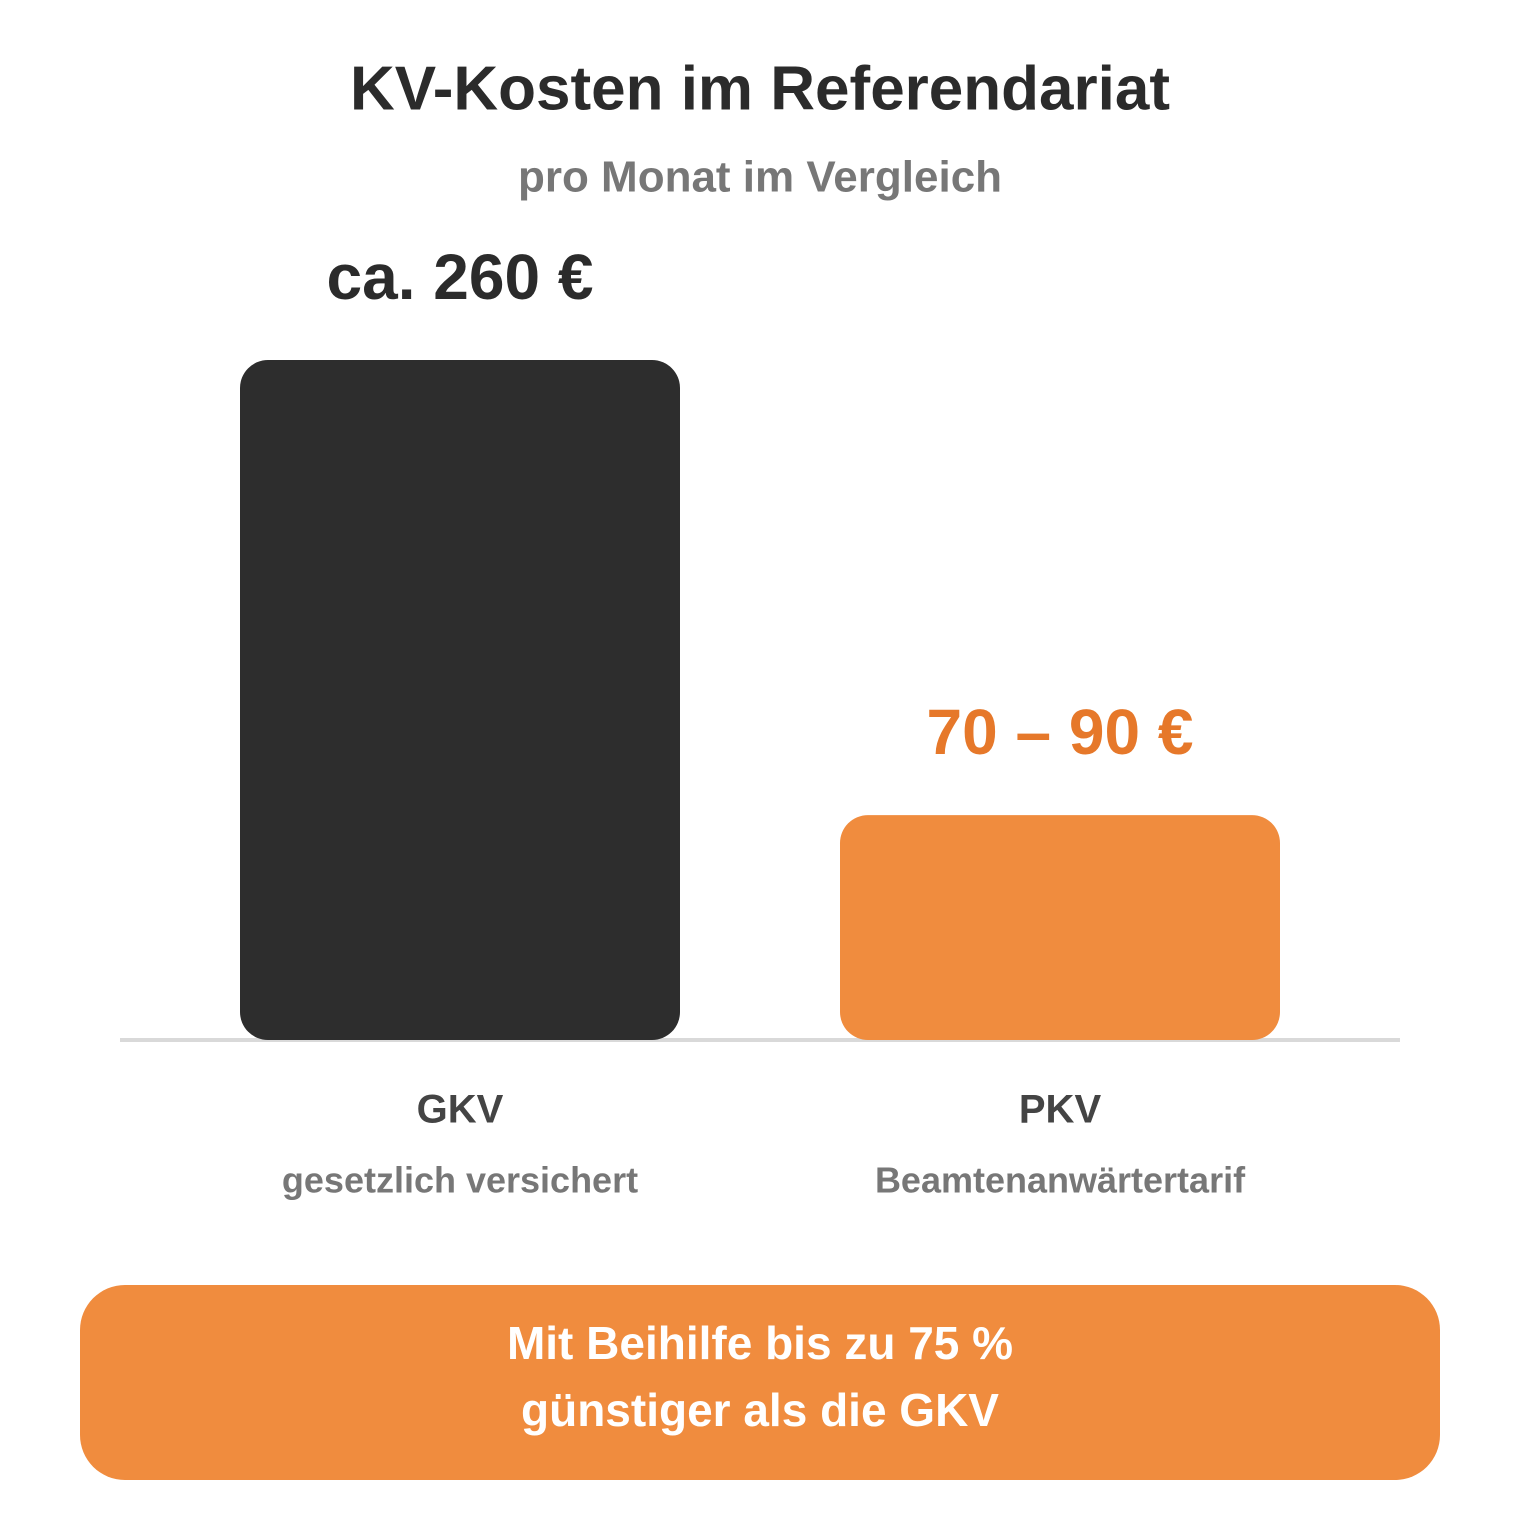 Image resolution: width=1520 pixels, height=1520 pixels. I want to click on chart-title: KV-Kosten im Referendariat, so click(760, 88).